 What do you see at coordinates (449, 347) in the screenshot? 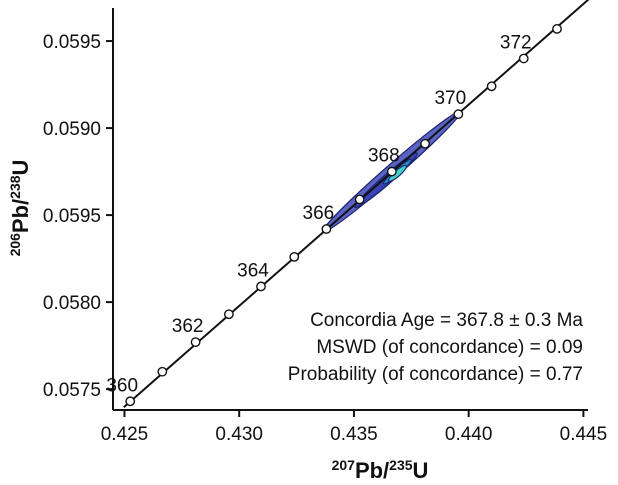
I see `mswd-text: MSWD (of concordance) = 0.09` at bounding box center [449, 347].